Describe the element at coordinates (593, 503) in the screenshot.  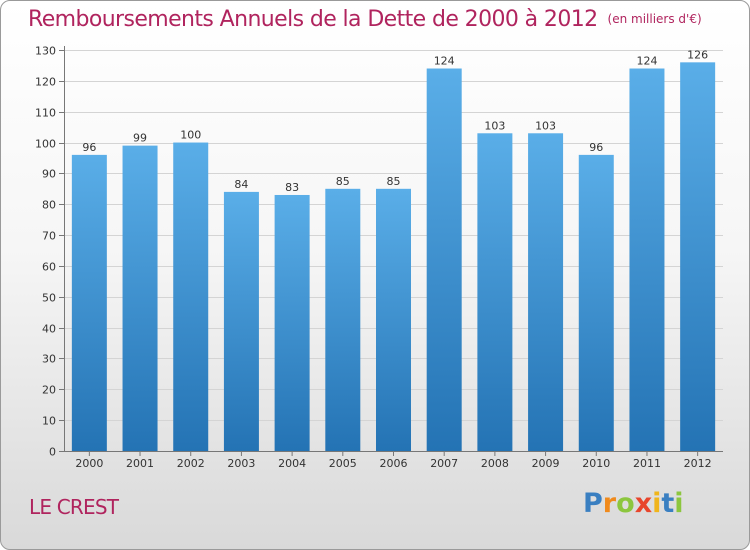
I see `logo-letter: P` at that location.